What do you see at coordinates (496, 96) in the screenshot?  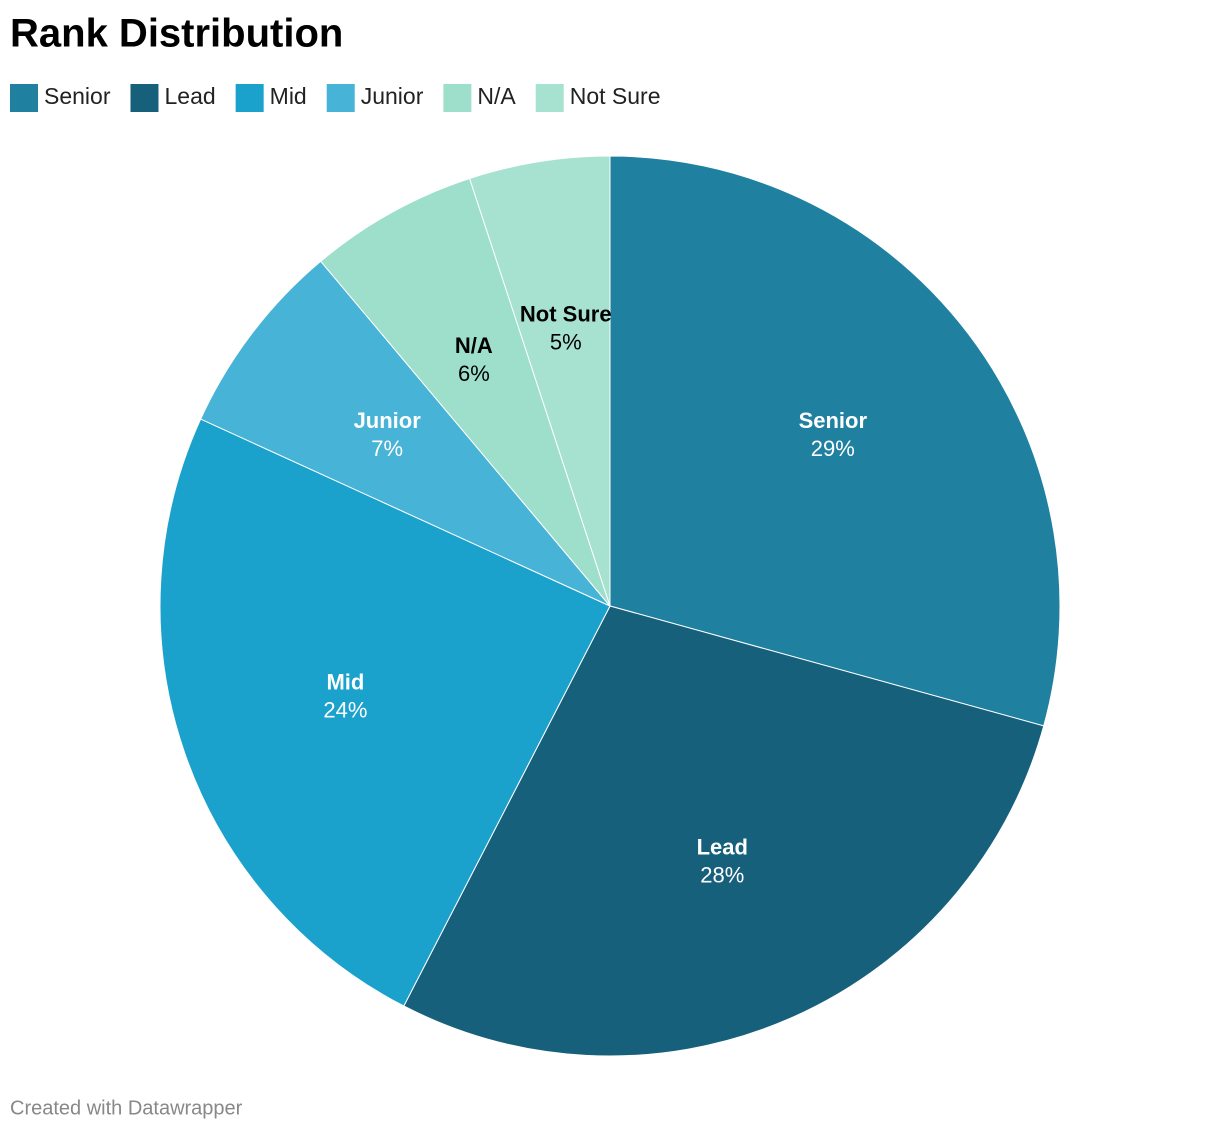 I see `legend-label: N/A` at bounding box center [496, 96].